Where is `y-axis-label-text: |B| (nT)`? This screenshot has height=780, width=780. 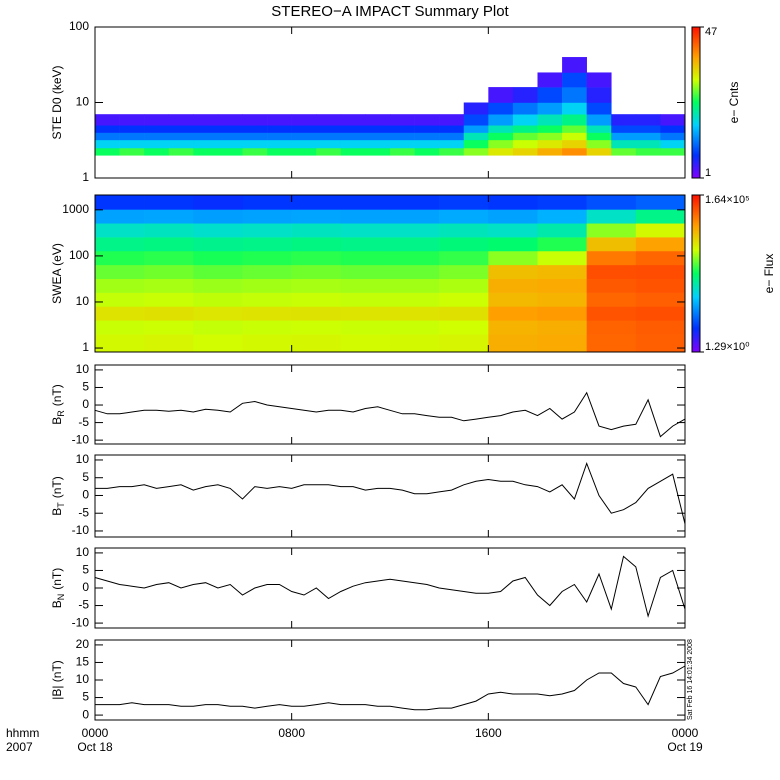
y-axis-label-text: |B| (nT) is located at coordinates (57, 680).